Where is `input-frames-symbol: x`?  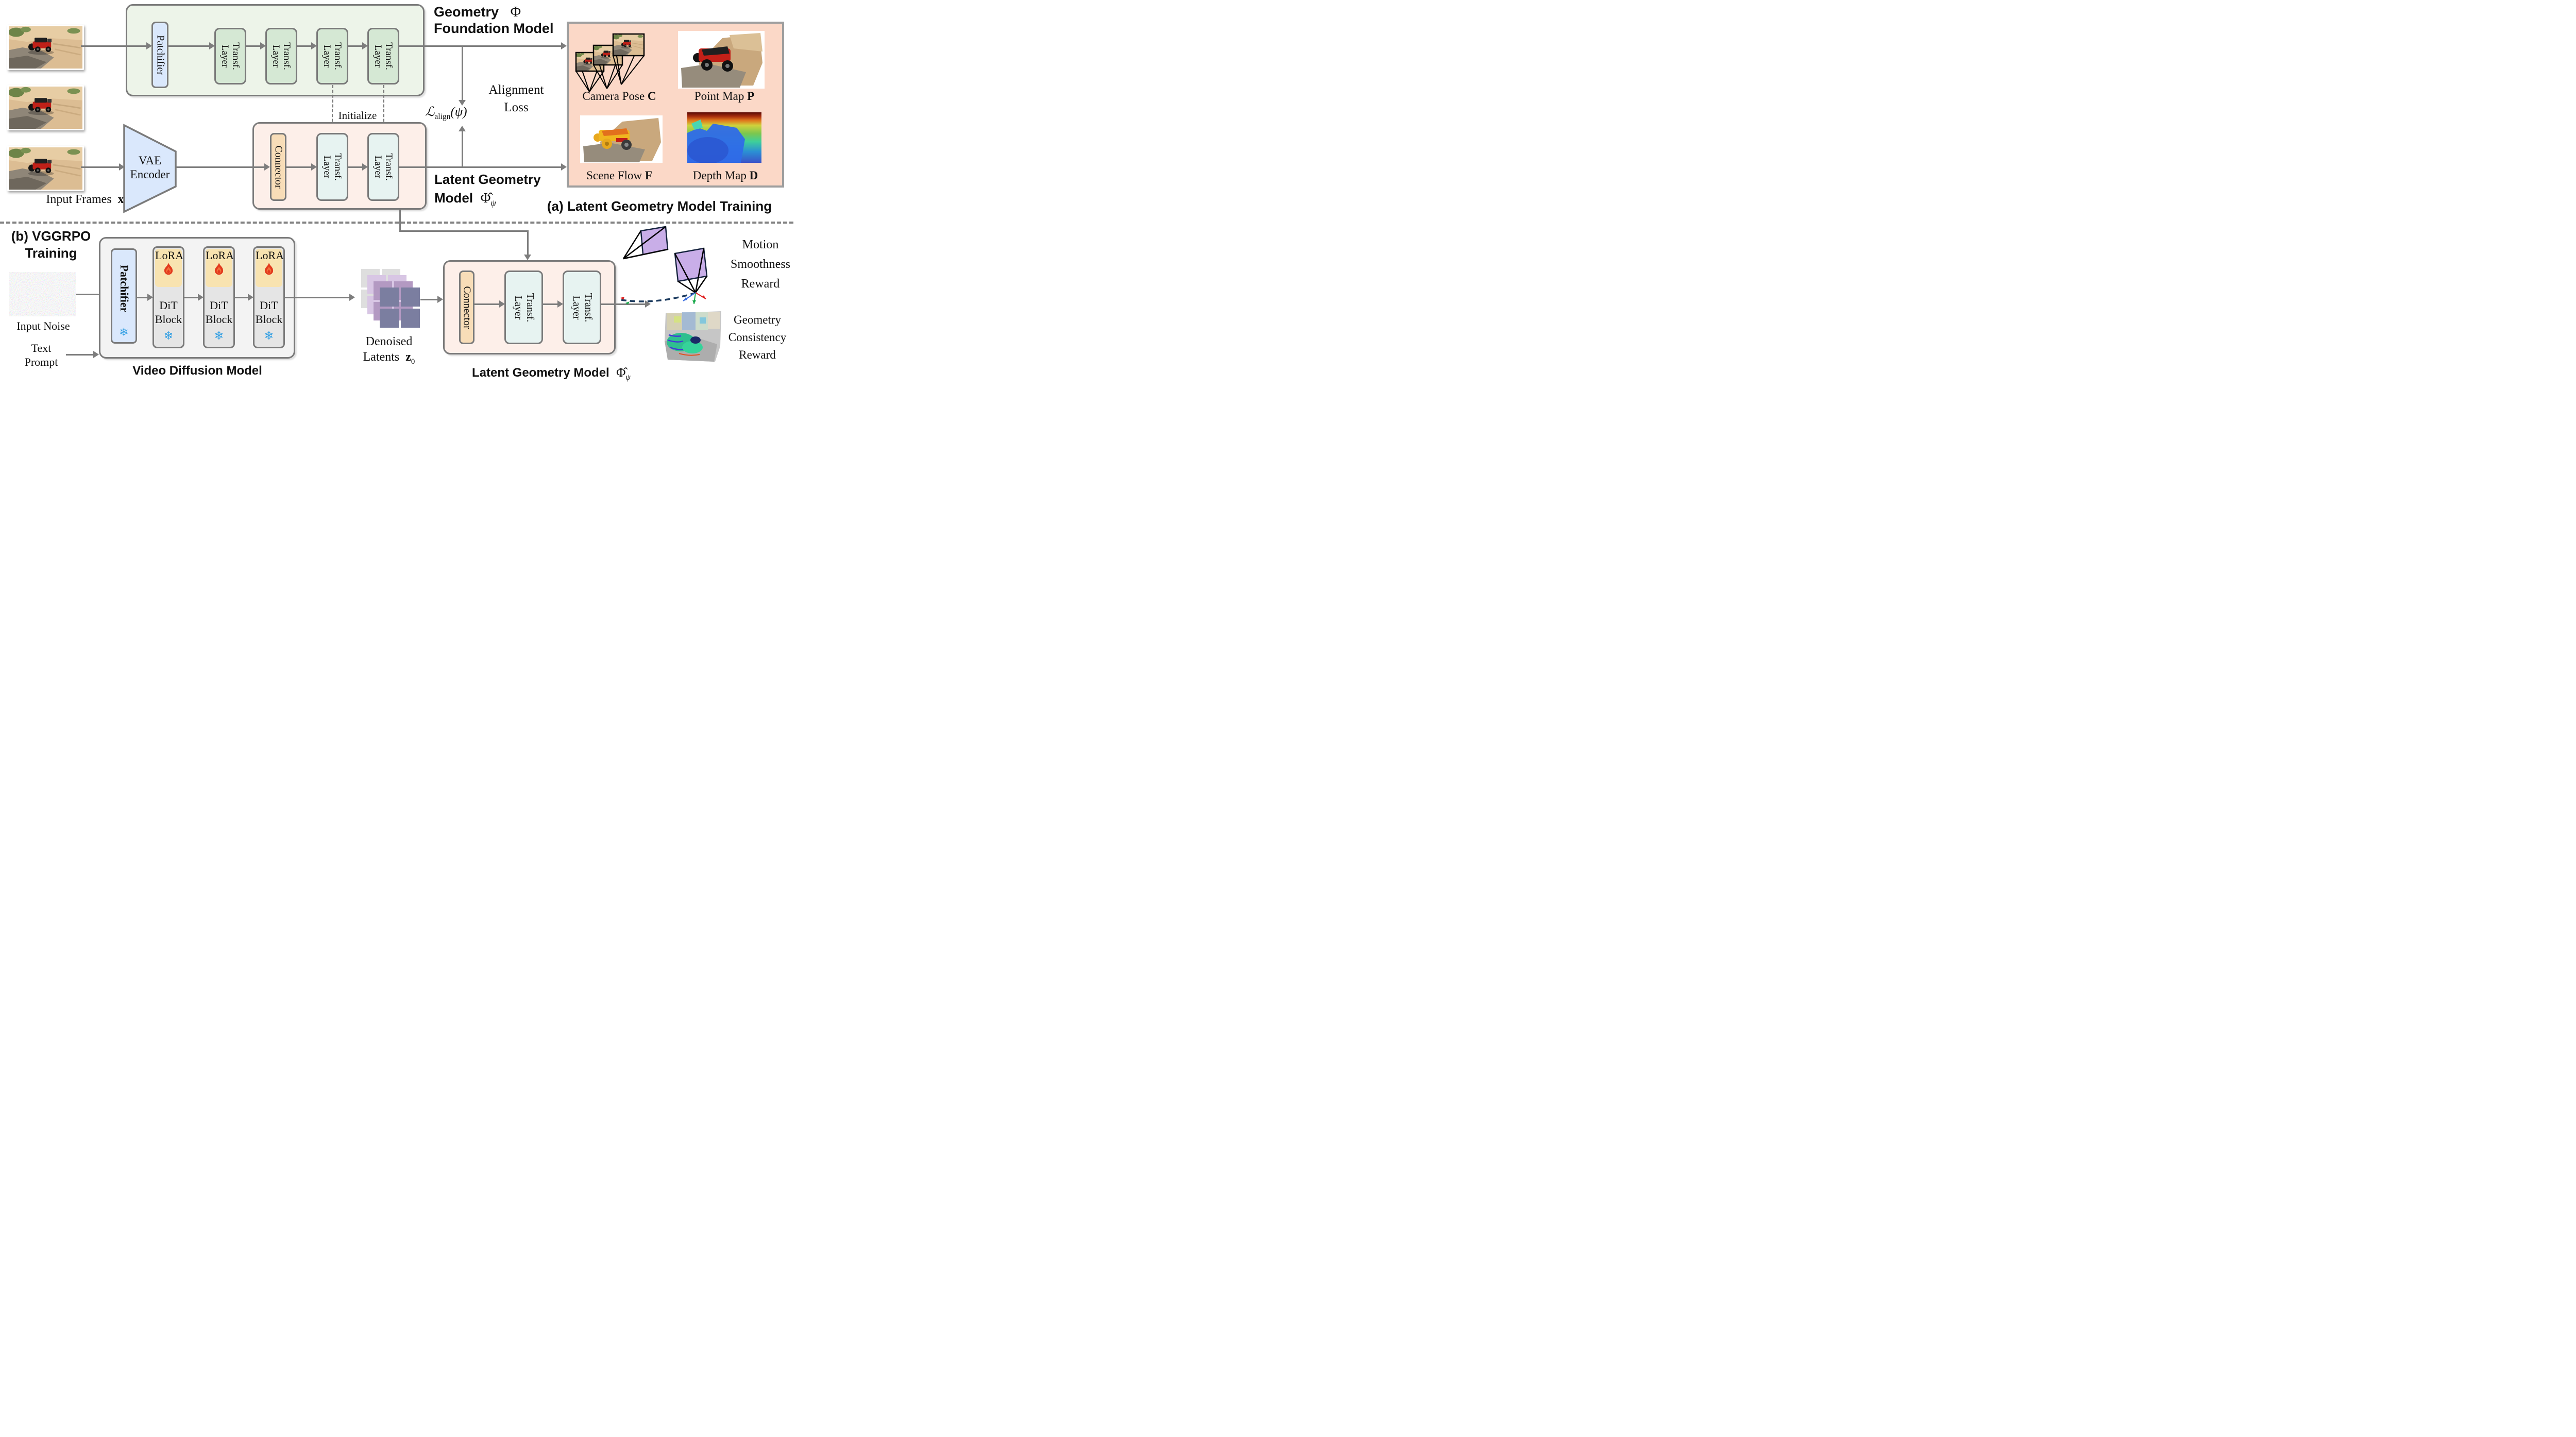 input-frames-symbol: x is located at coordinates (120, 199).